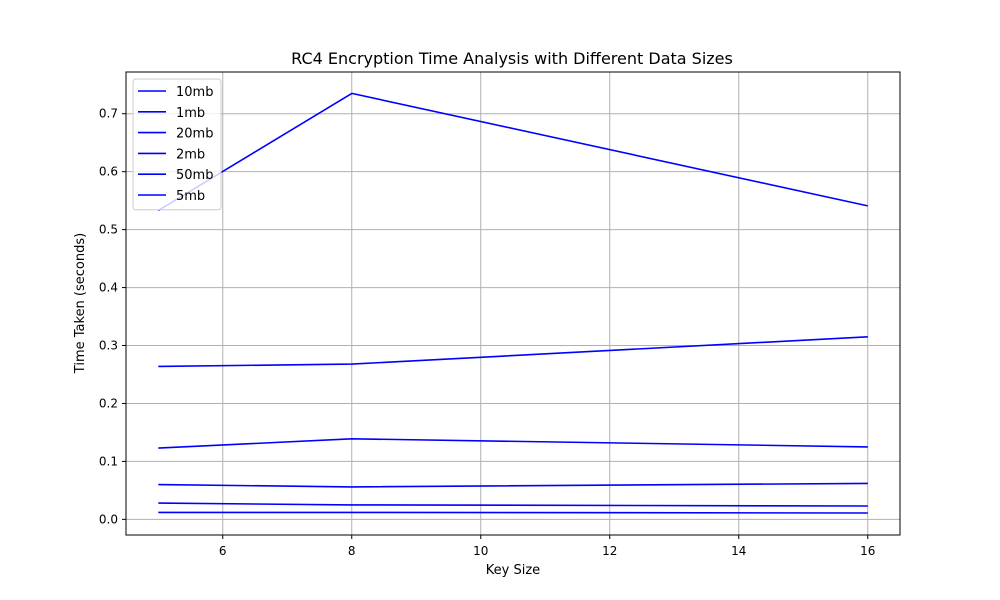 This screenshot has width=1000, height=600. Describe the element at coordinates (194, 92) in the screenshot. I see `legend-label: 10mb` at that location.